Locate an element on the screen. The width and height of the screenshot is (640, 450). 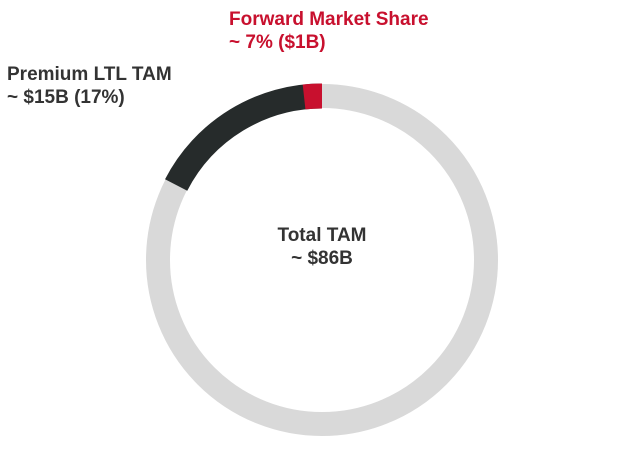
forward-market-share-label: Forward Market Share ~ 7% ($1B) is located at coordinates (329, 31).